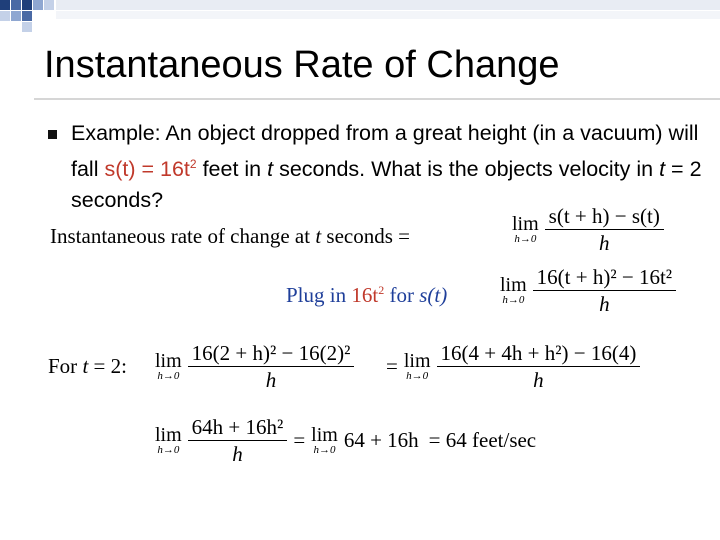 The width and height of the screenshot is (720, 540). What do you see at coordinates (604, 216) in the screenshot?
I see `limit-definition-numerator: s(t + h) − s(t)` at bounding box center [604, 216].